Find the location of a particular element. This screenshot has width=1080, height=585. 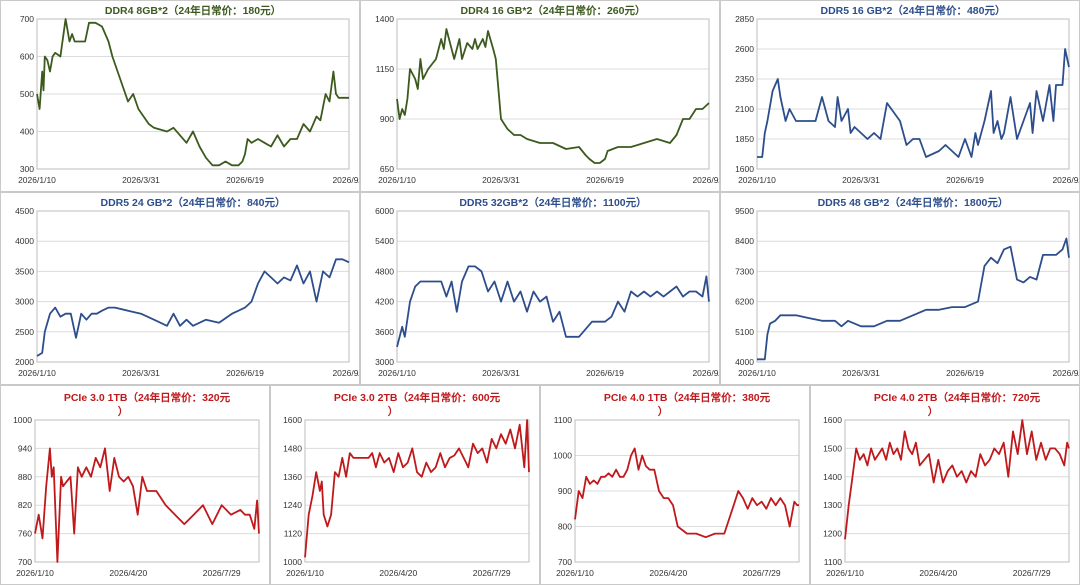

y-tick-label: 2850 is located at coordinates (744, 19).